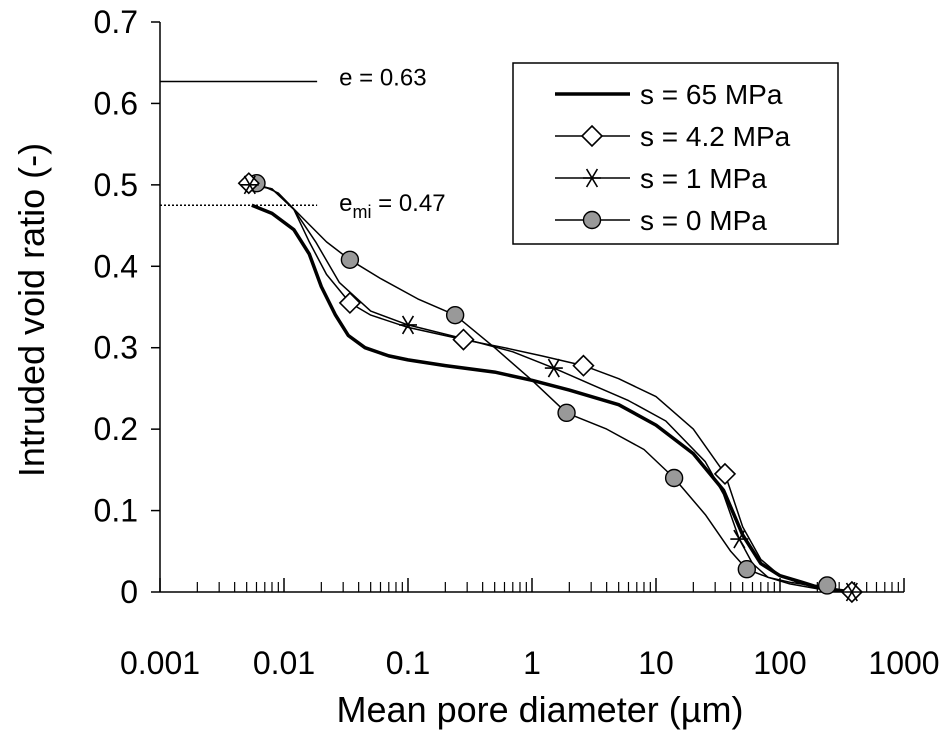  Describe the element at coordinates (116, 429) in the screenshot. I see `y-tick-label: 0.2` at that location.